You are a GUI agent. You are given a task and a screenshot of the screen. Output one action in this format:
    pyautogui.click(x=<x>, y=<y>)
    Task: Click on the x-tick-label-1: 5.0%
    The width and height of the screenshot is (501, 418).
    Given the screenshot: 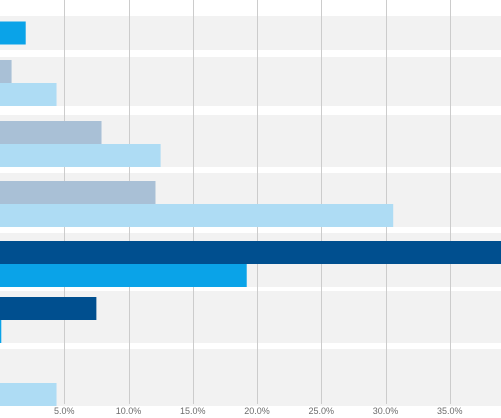 What is the action you would take?
    pyautogui.click(x=64, y=411)
    